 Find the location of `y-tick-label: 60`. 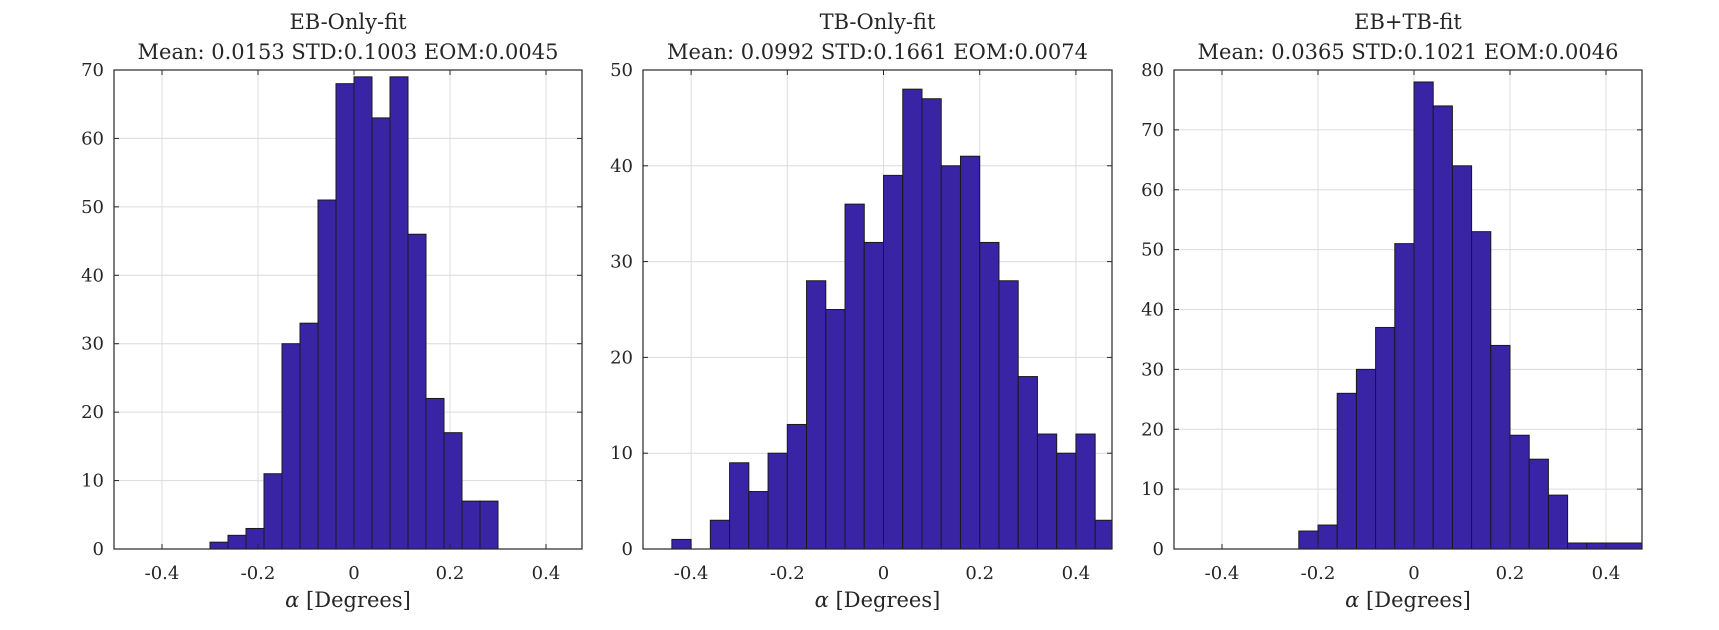

y-tick-label: 60 is located at coordinates (1152, 190).